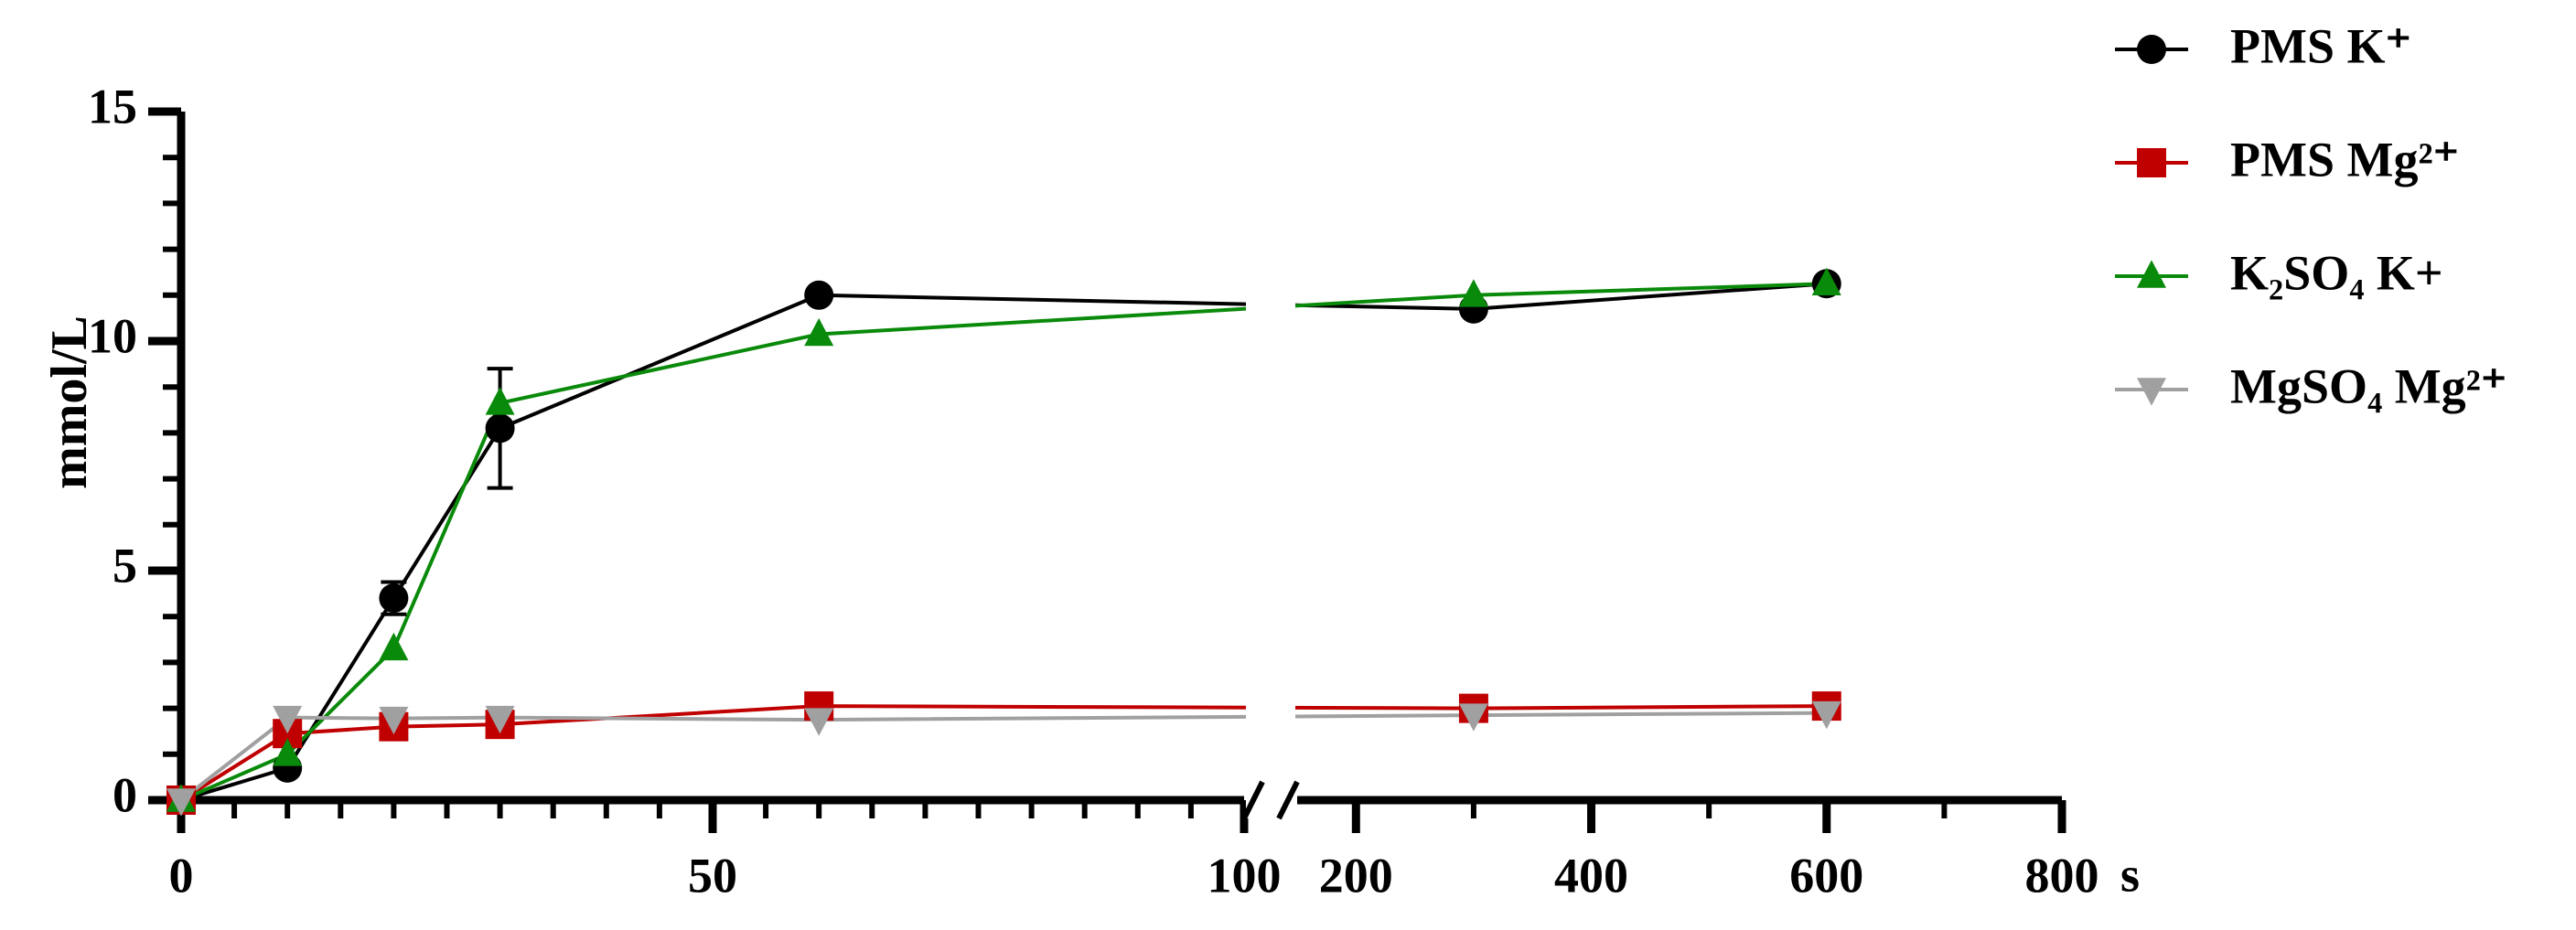 The height and width of the screenshot is (930, 2576). Describe the element at coordinates (125, 565) in the screenshot. I see `y-tick-label: 5` at that location.